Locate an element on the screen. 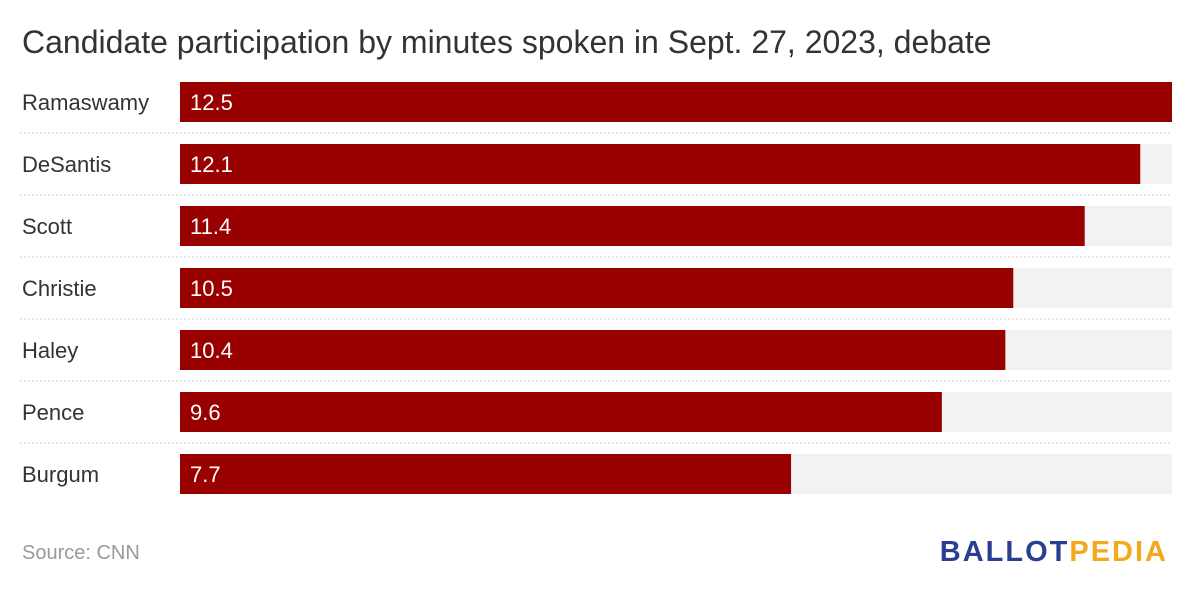 The image size is (1194, 596). category-label: Haley is located at coordinates (50, 350).